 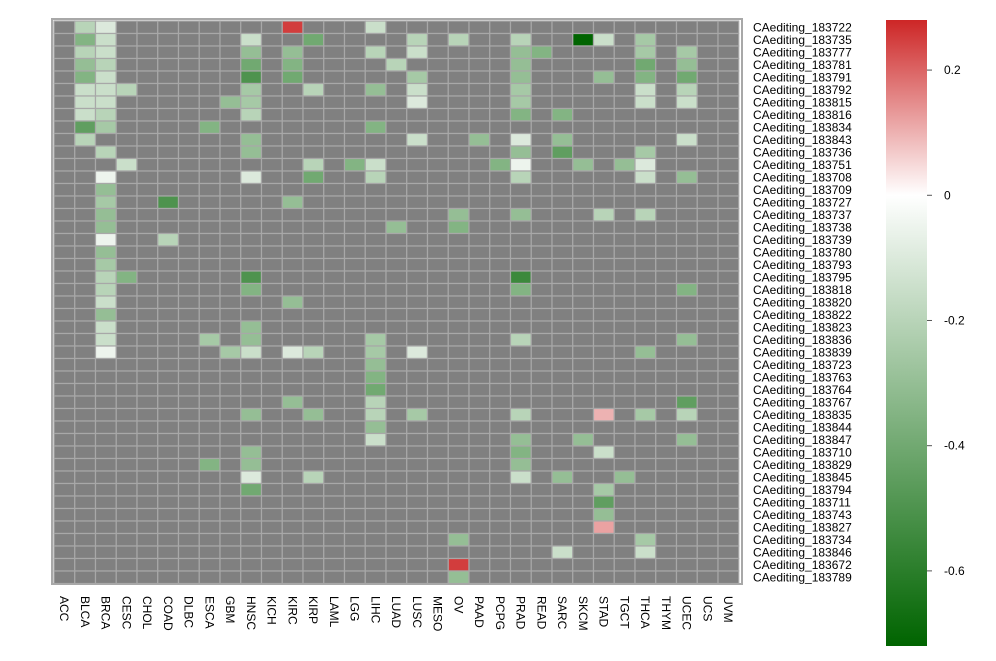 What do you see at coordinates (802, 27) in the screenshot?
I see `row-label: CAediting_183722` at bounding box center [802, 27].